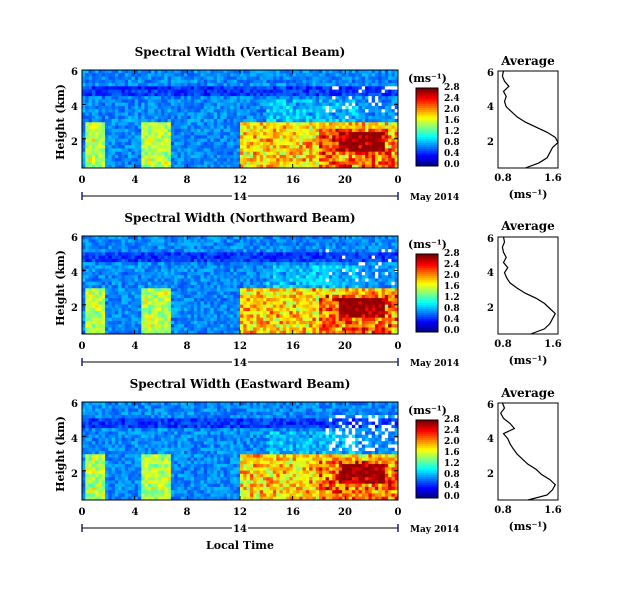 The width and height of the screenshot is (618, 598). Describe the element at coordinates (452, 121) in the screenshot. I see `colorbar-tick: 1.6` at that location.